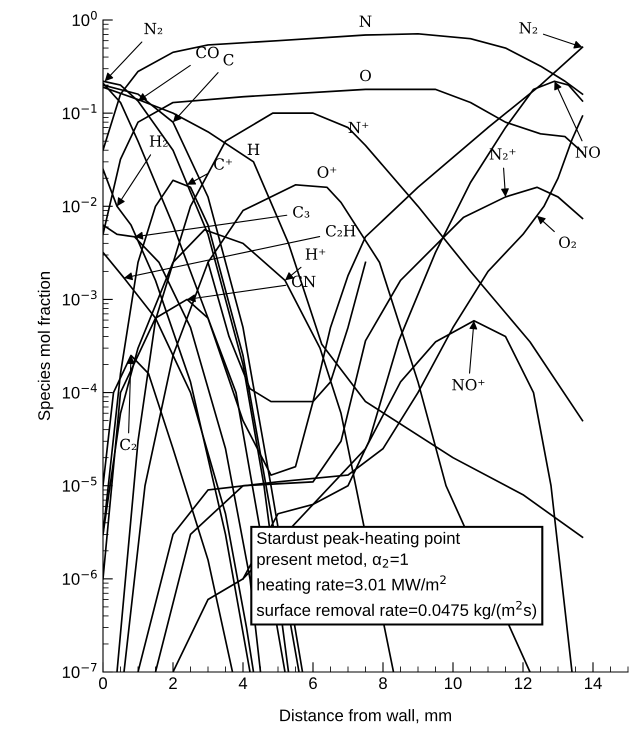 This screenshot has width=631, height=736. What do you see at coordinates (365, 76) in the screenshot?
I see `annotation: O` at bounding box center [365, 76].